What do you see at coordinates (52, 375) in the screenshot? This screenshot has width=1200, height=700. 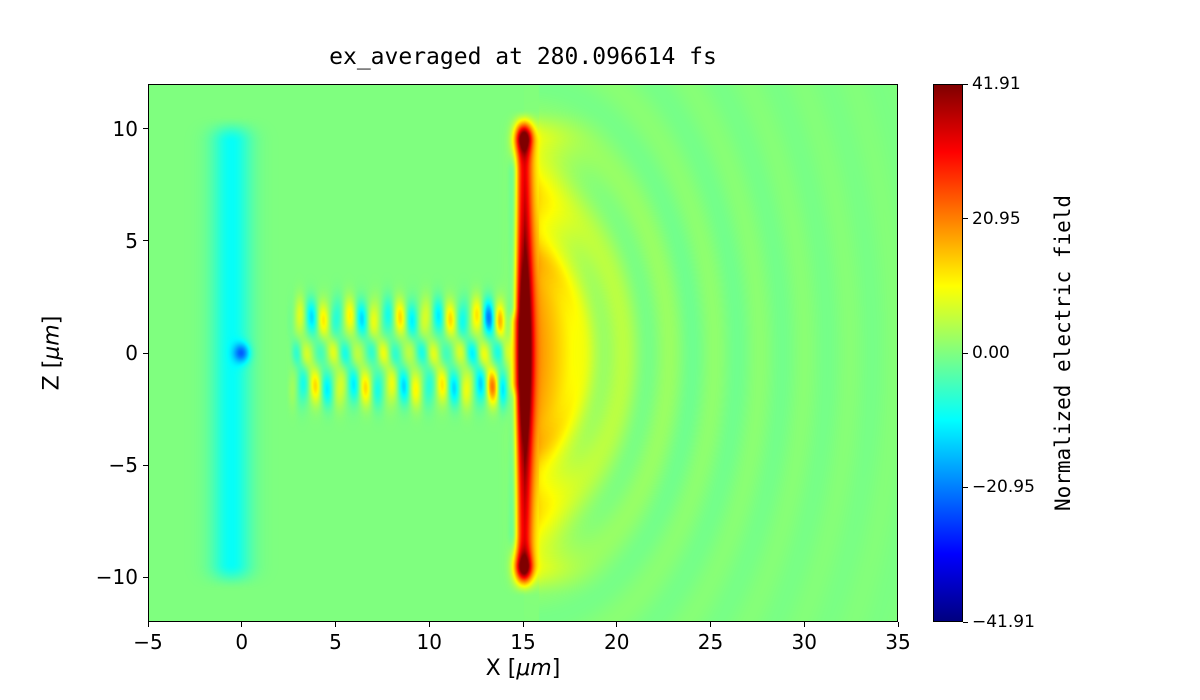 I see `z-axis-label-pre: Z [` at bounding box center [52, 375].